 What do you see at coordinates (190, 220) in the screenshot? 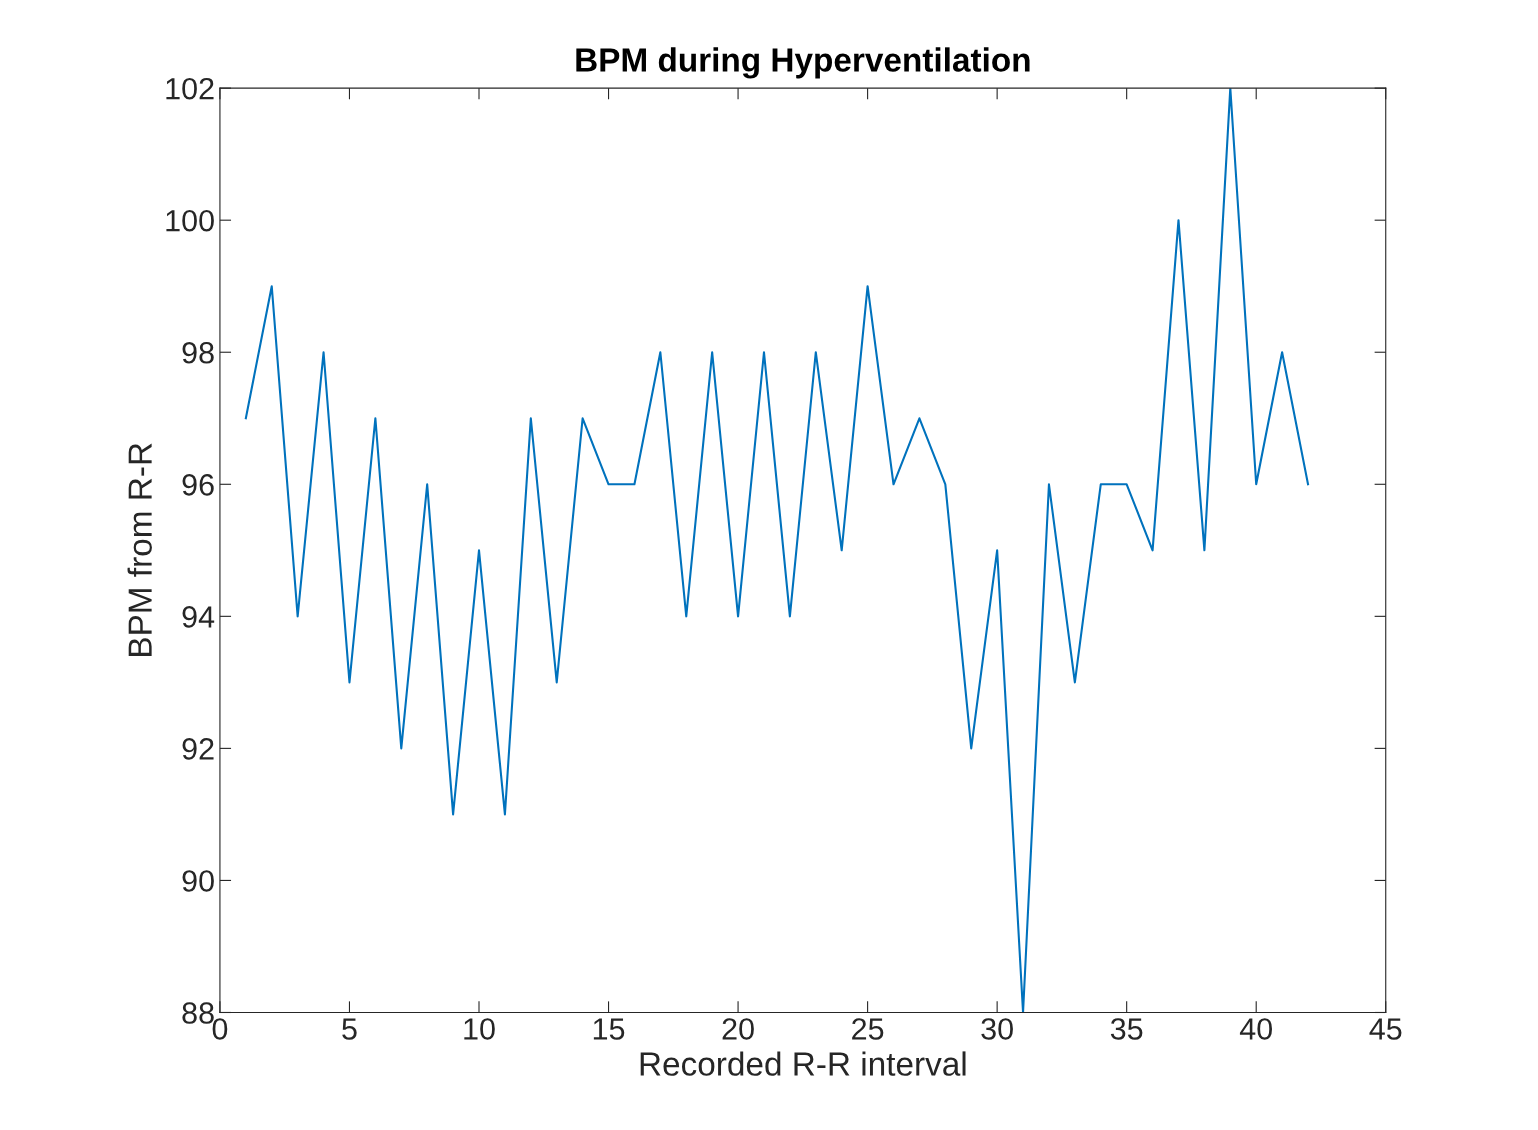
I see `y-tick-label: 100` at bounding box center [190, 220].